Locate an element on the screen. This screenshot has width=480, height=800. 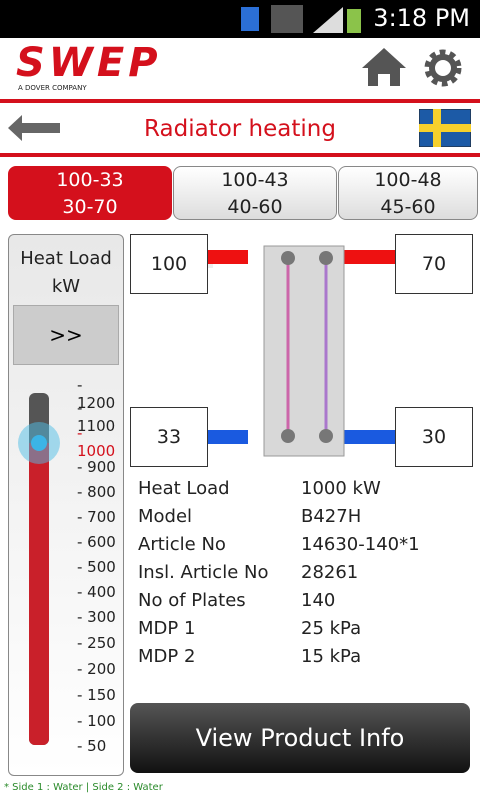
scale-label: - 500 is located at coordinates (96, 567).